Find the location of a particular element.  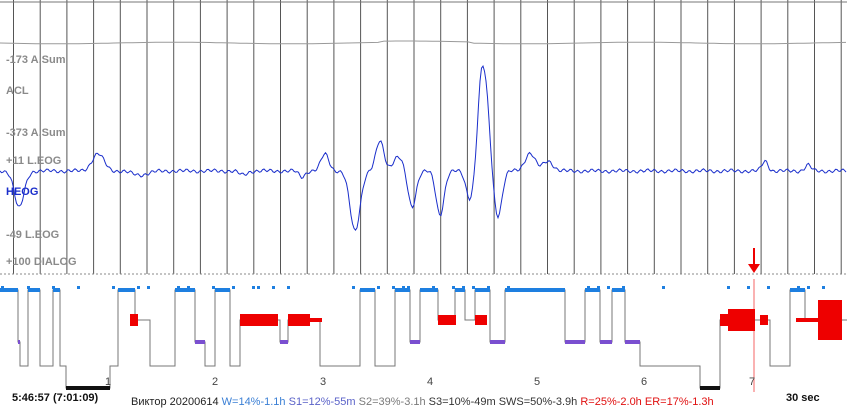

channel-label-leog-low: -49 L.EOG is located at coordinates (33, 235).